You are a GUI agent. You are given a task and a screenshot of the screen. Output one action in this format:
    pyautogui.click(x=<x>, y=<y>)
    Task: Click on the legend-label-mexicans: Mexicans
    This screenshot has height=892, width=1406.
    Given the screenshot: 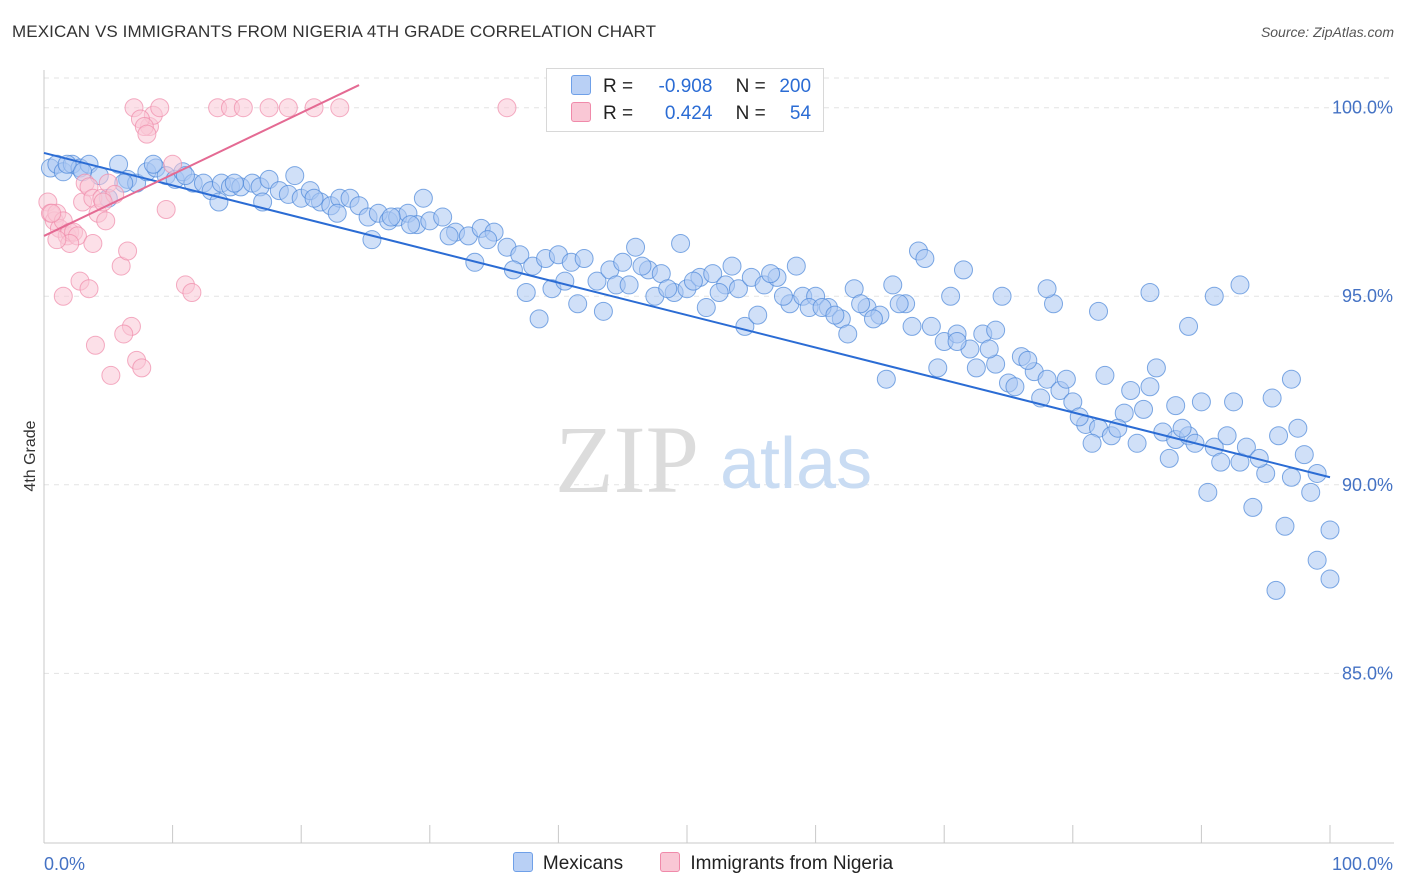 What is the action you would take?
    pyautogui.click(x=583, y=863)
    